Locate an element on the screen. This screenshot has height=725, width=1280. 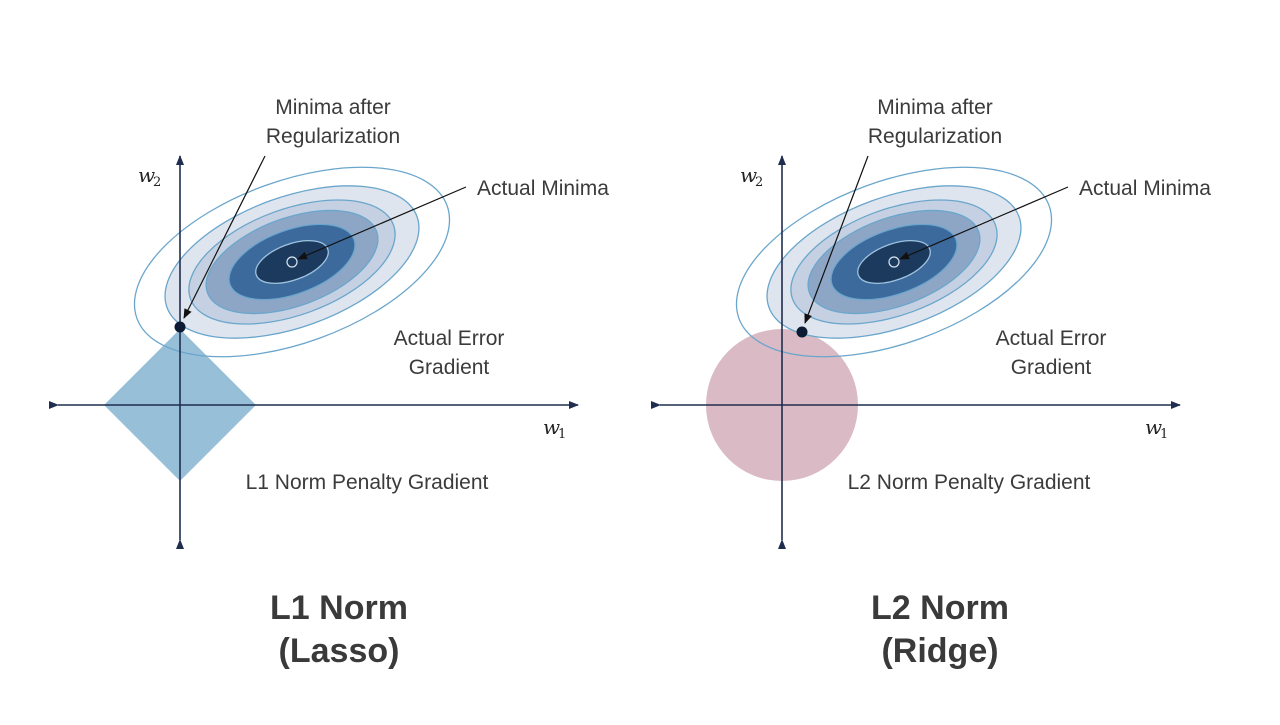
l1-w1-axis-label: w 1 is located at coordinates (554, 428).